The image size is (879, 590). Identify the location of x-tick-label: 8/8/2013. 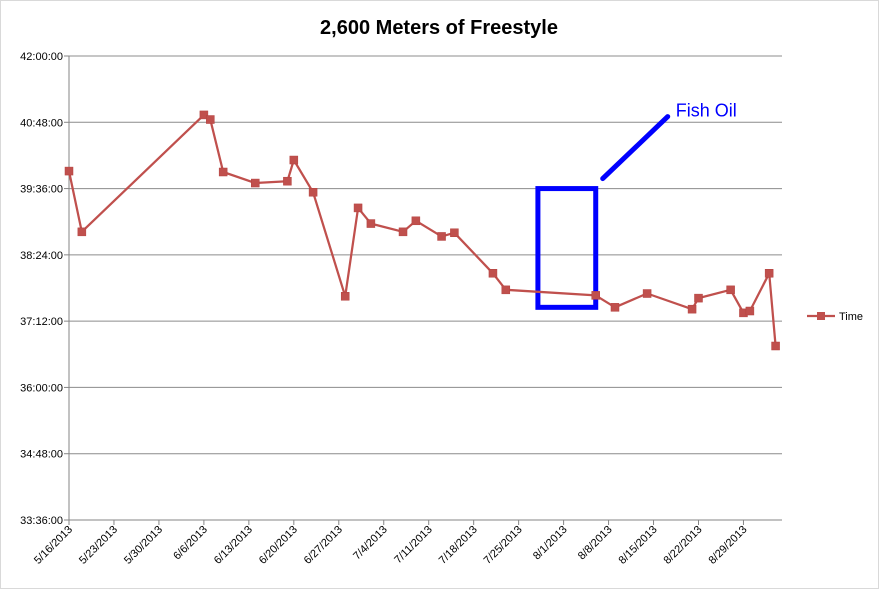
(595, 543).